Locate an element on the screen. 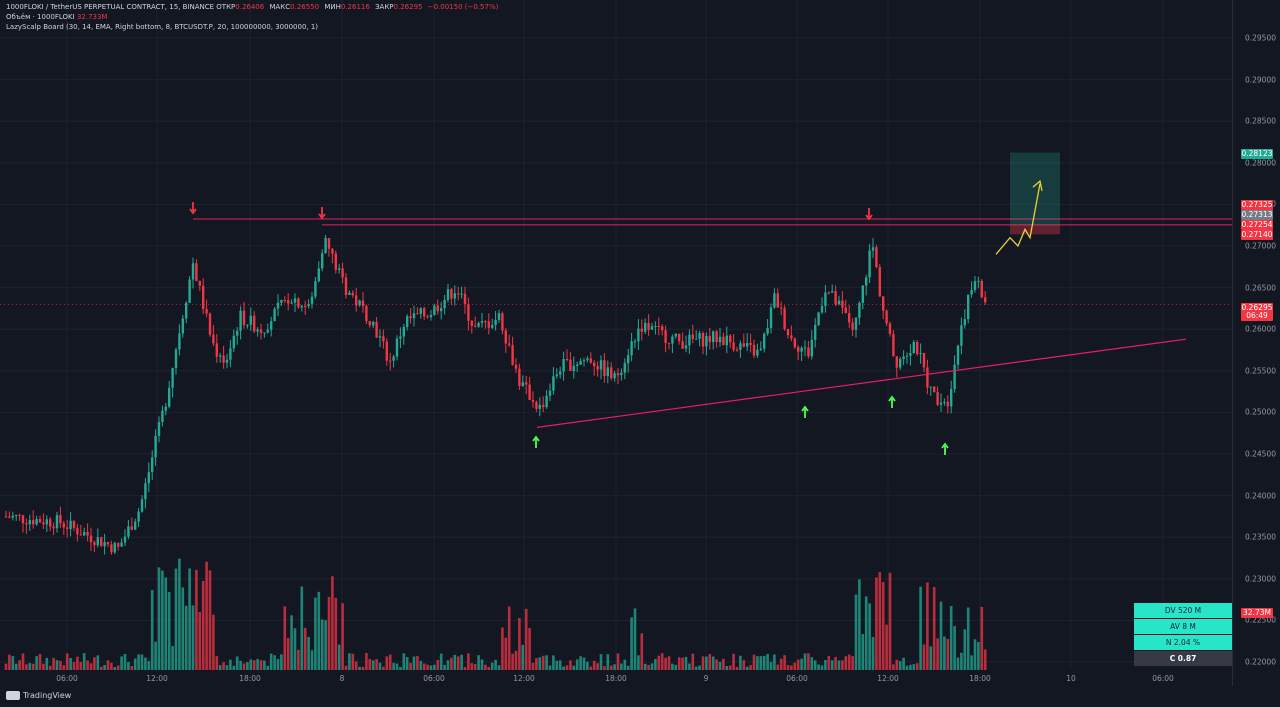 The width and height of the screenshot is (1280, 707). price-tick: 0.25000 is located at coordinates (1260, 412).